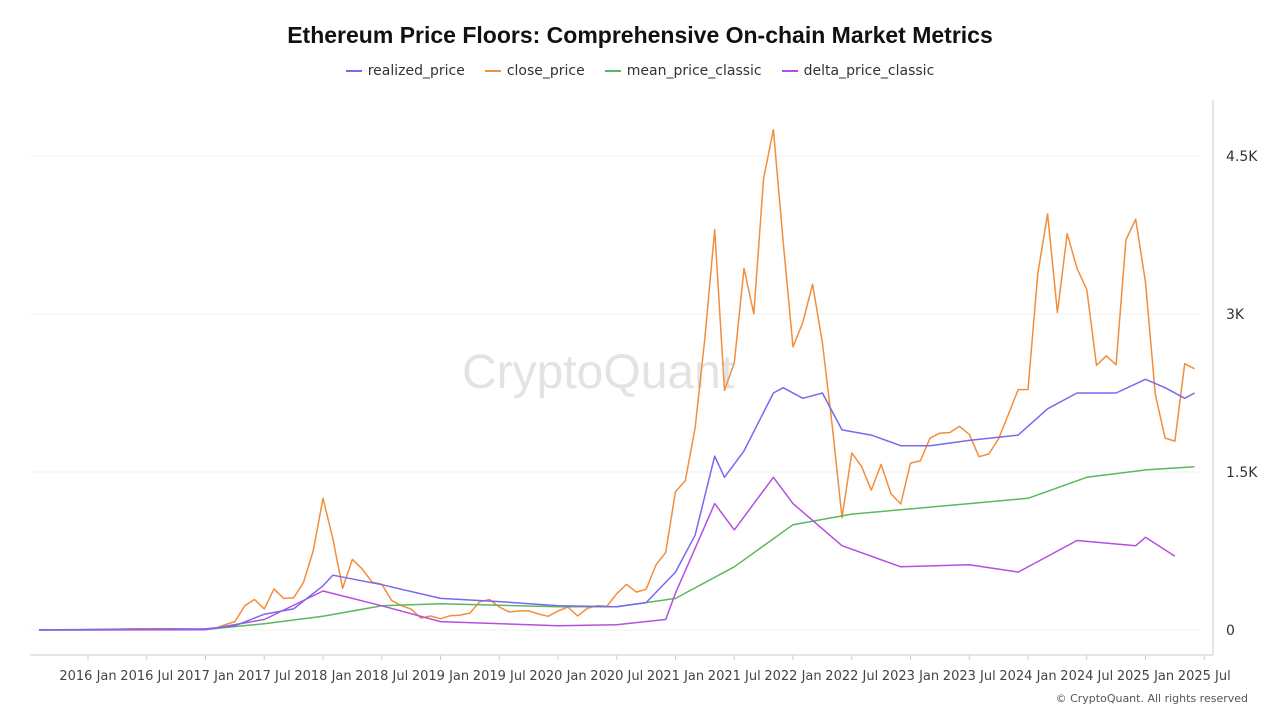  What do you see at coordinates (1086, 676) in the screenshot?
I see `x-tick-label: 2024 Jul` at bounding box center [1086, 676].